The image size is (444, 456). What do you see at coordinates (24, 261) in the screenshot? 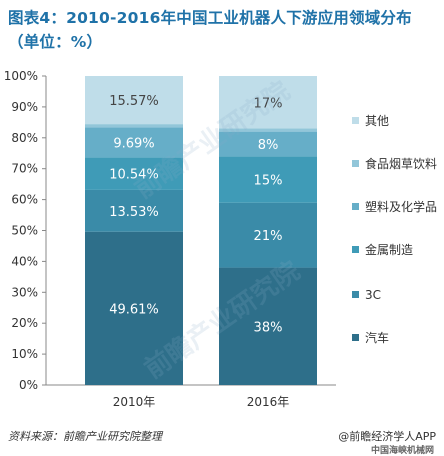
I see `y-tick-label: 40%` at bounding box center [24, 261].